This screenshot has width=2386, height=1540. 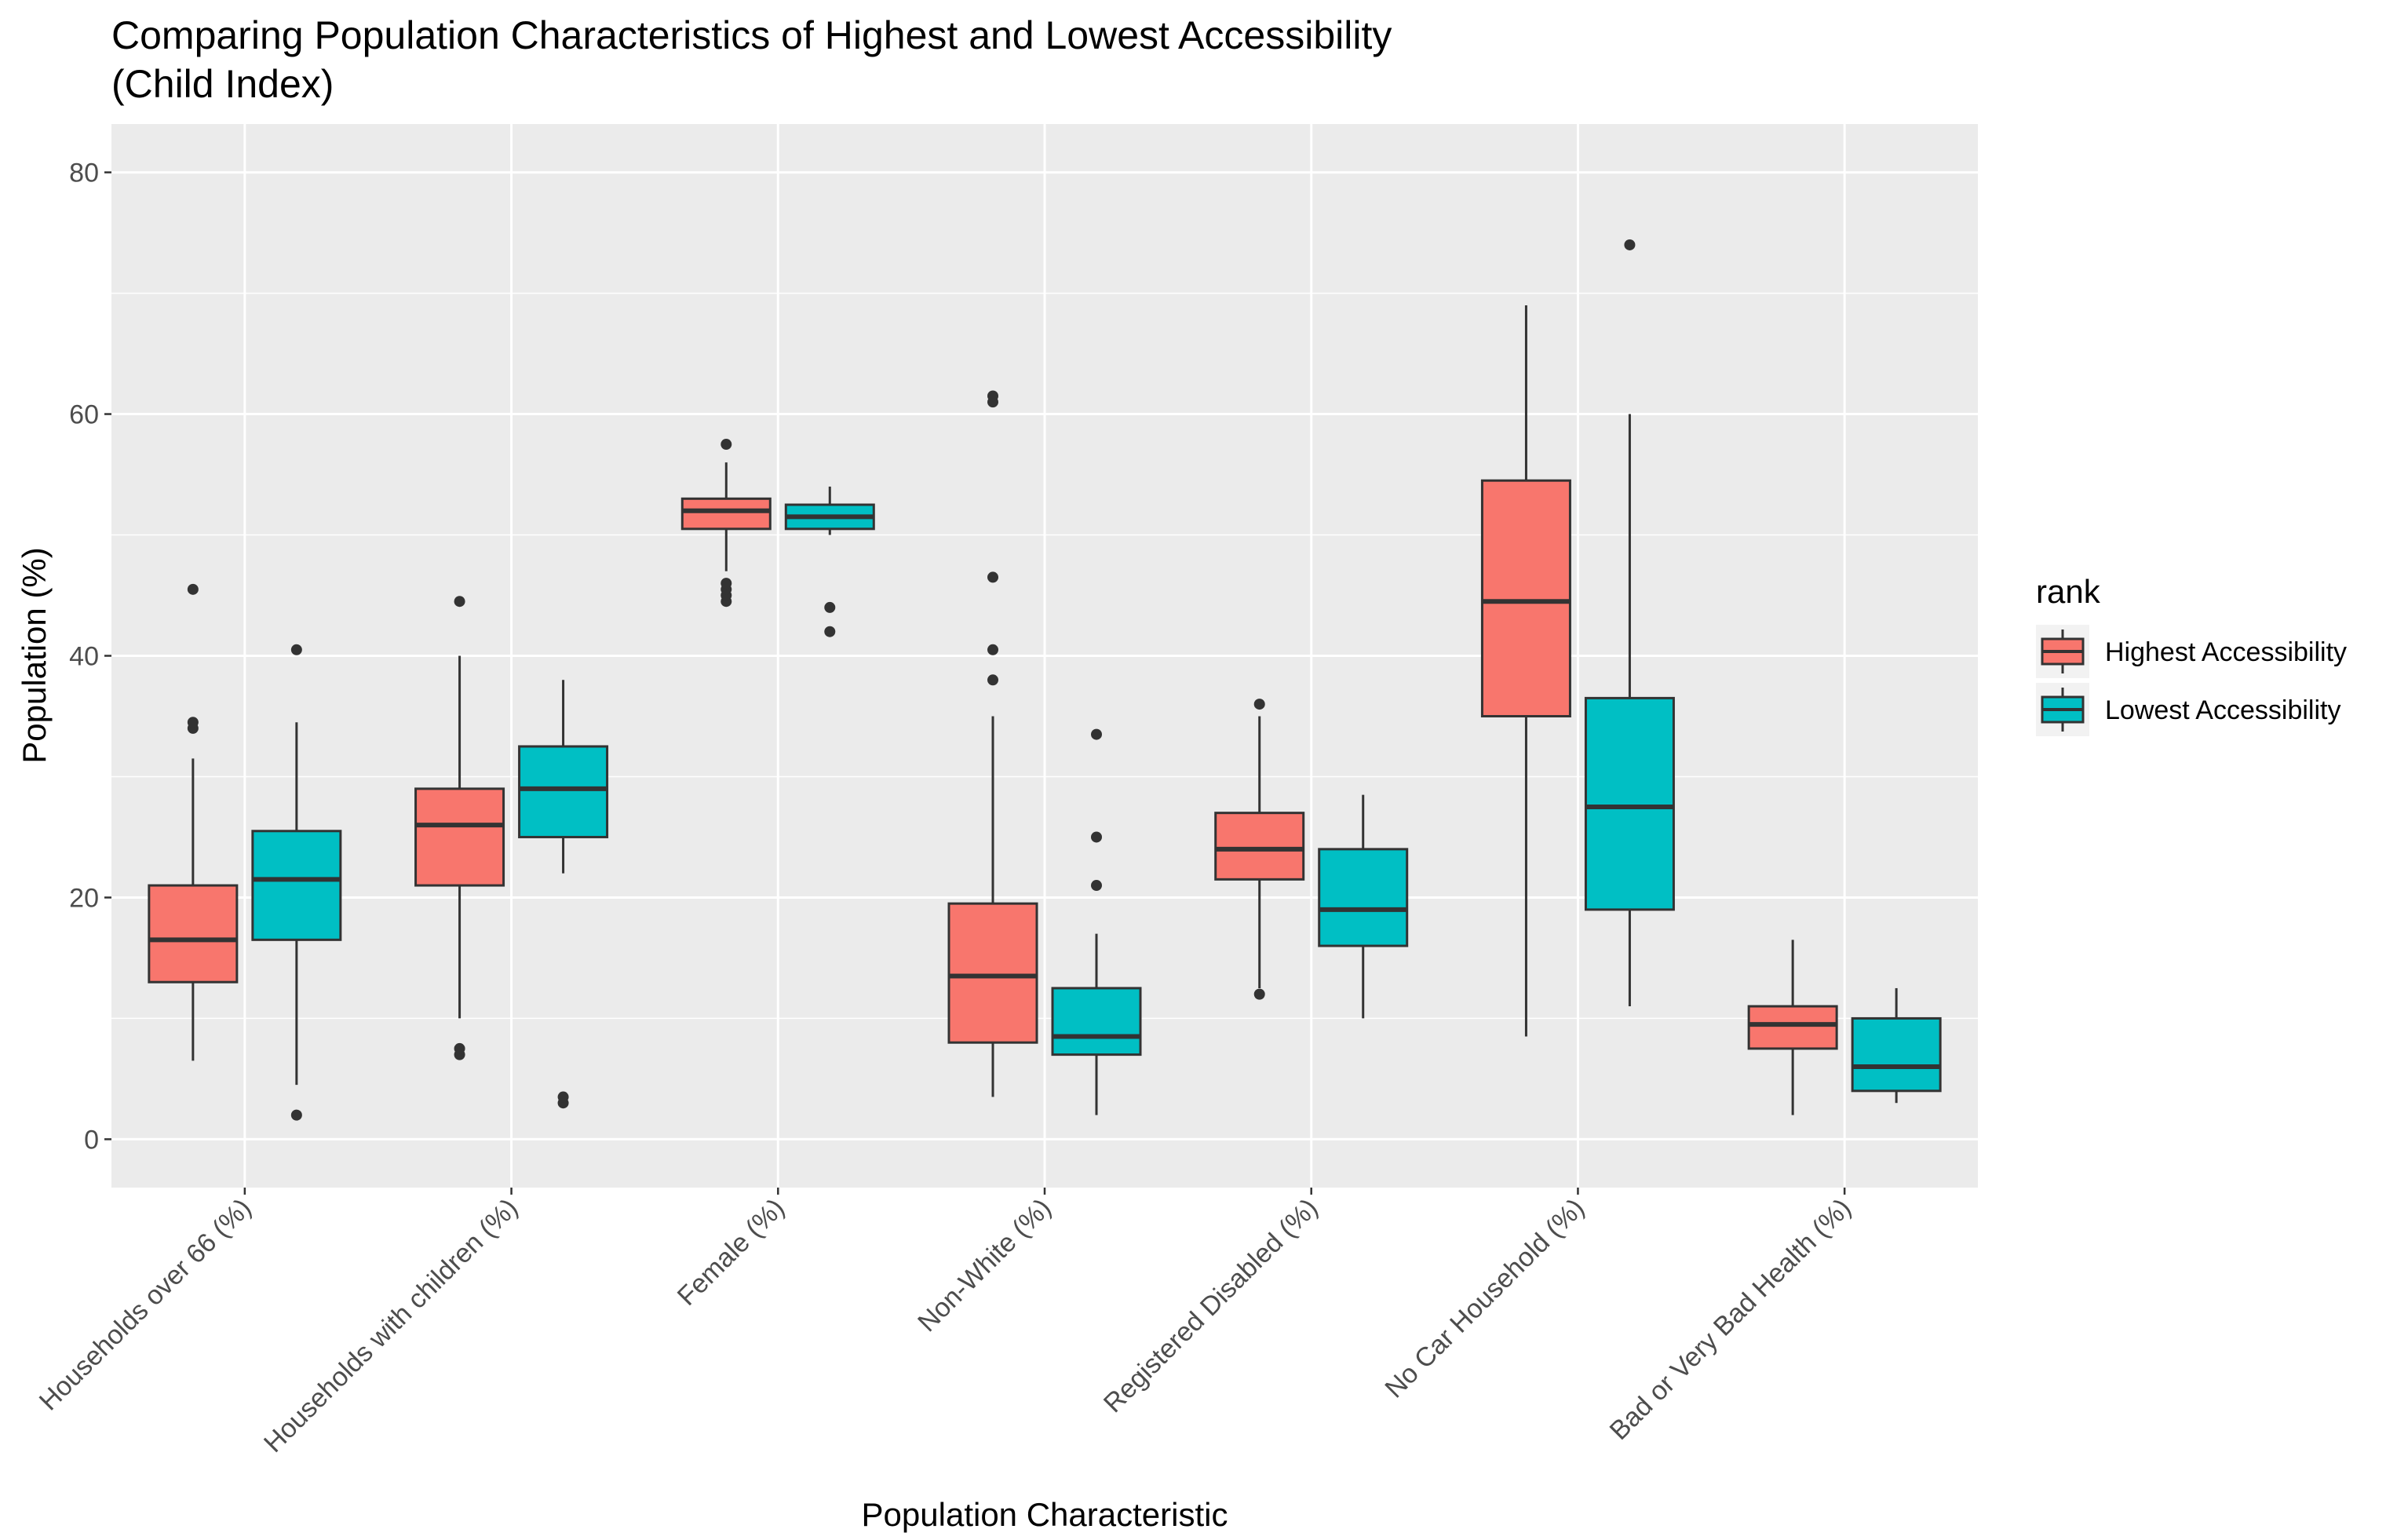 I want to click on x-tick-label: Non-White (%), so click(x=984, y=1265).